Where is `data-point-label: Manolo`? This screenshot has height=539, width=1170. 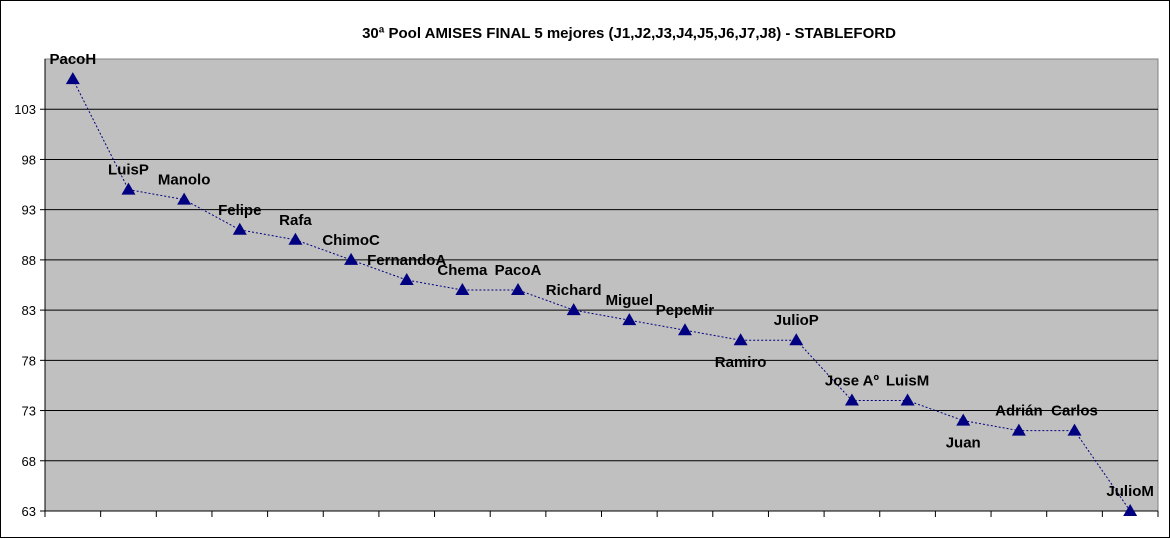 data-point-label: Manolo is located at coordinates (184, 180).